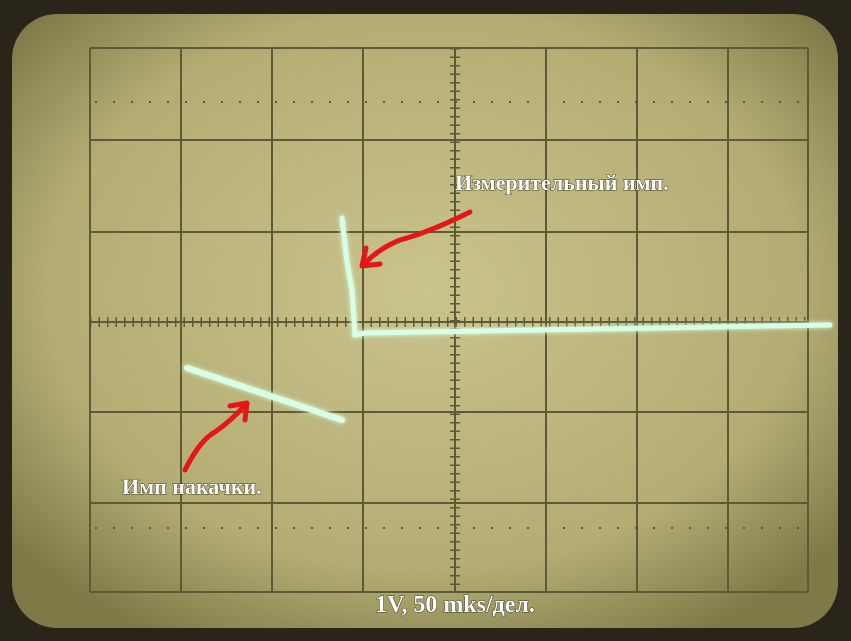  What do you see at coordinates (215, 437) in the screenshot?
I see `arrow-pump` at bounding box center [215, 437].